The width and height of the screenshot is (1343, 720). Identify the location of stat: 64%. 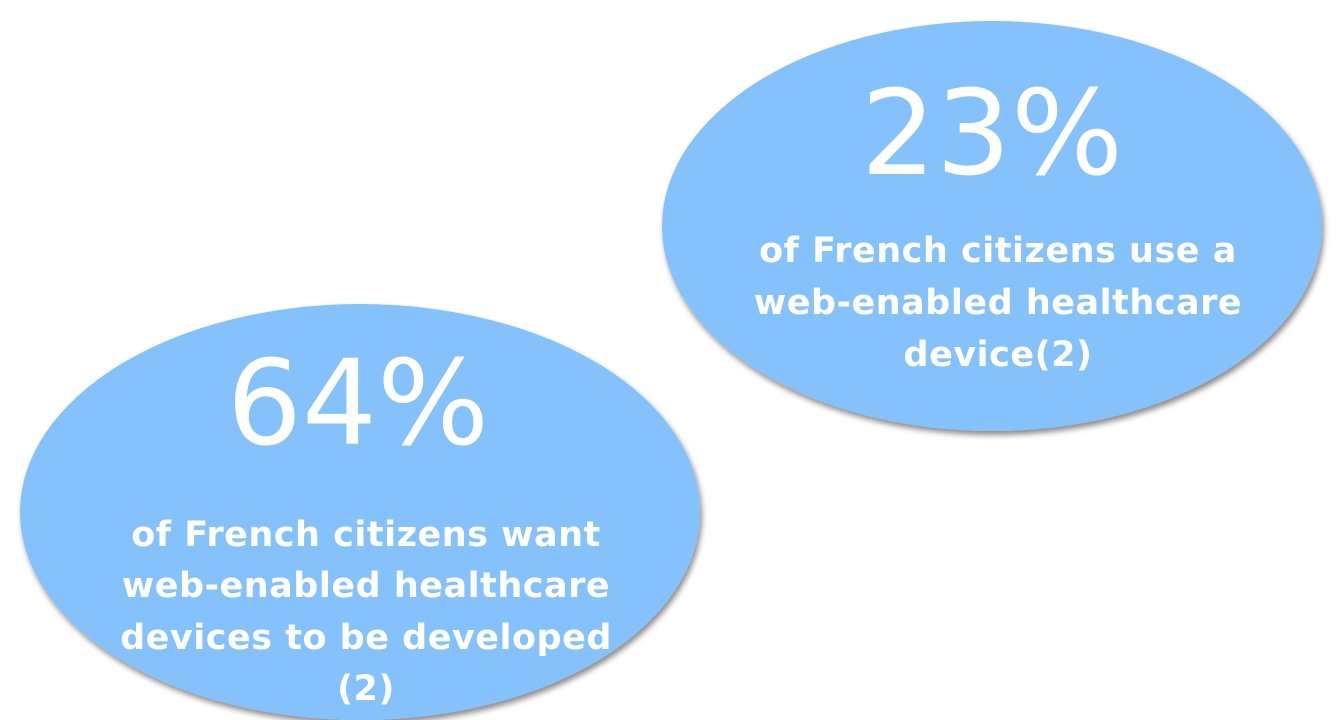
(358, 403).